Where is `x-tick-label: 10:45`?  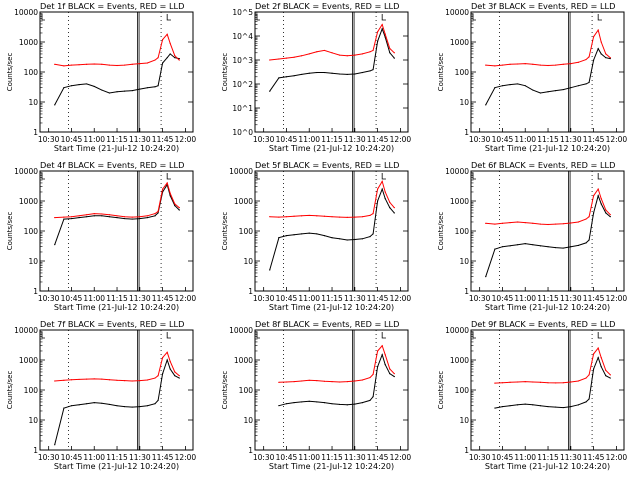
x-tick-label: 10:45 is located at coordinates (287, 298).